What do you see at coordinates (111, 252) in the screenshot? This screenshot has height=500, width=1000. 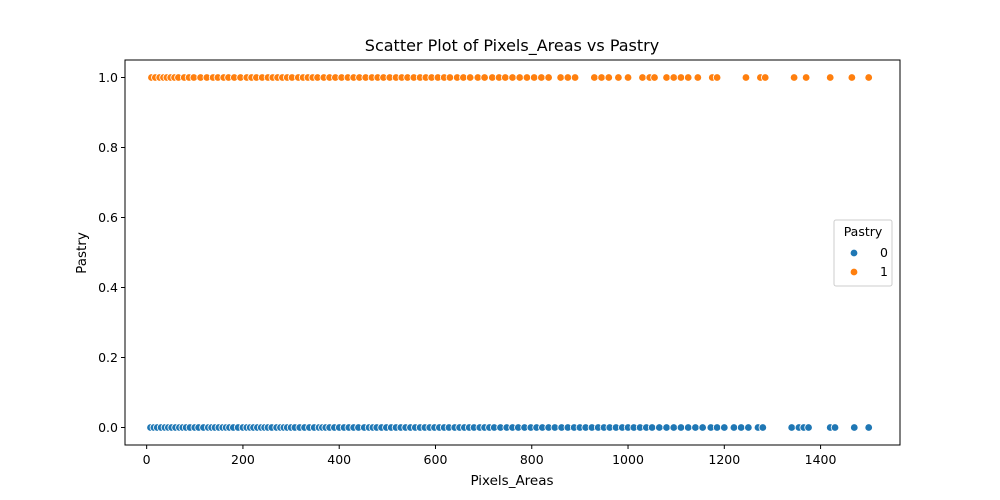 I see `y-axis-ticks: 0.0 0.2 0.4 0.6 0.8 1.0` at bounding box center [111, 252].